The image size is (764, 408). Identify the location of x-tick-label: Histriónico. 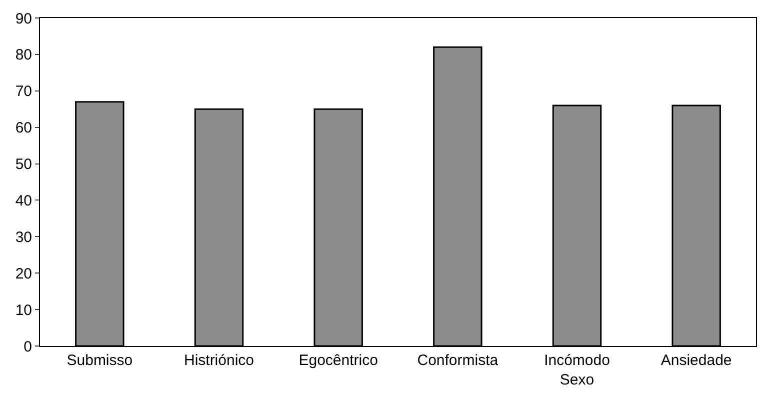
(219, 360).